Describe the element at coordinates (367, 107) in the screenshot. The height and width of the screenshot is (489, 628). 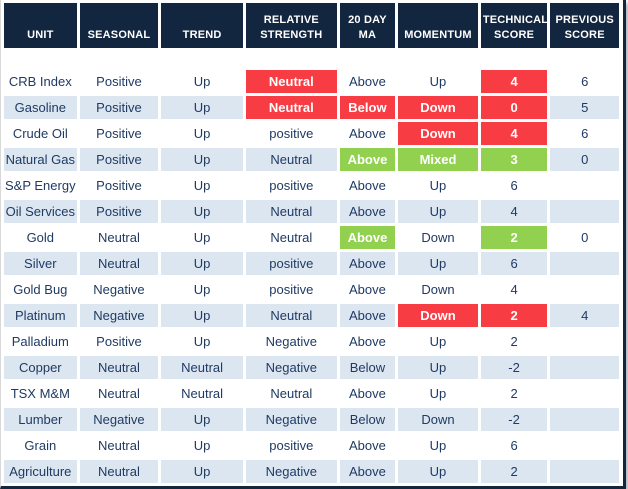
I see `cell-ma20: Below` at that location.